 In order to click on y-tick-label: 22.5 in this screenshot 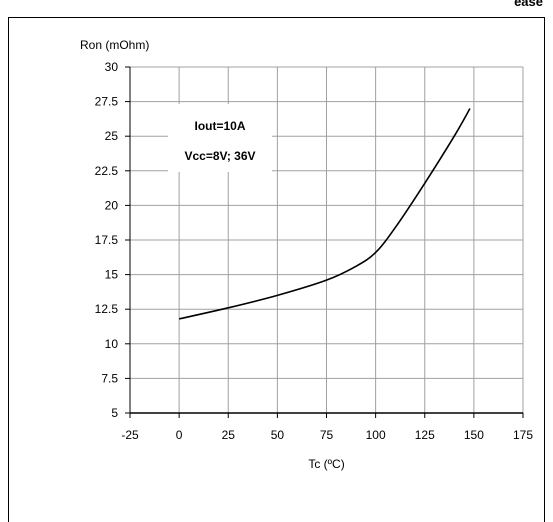, I will do `click(107, 171)`.